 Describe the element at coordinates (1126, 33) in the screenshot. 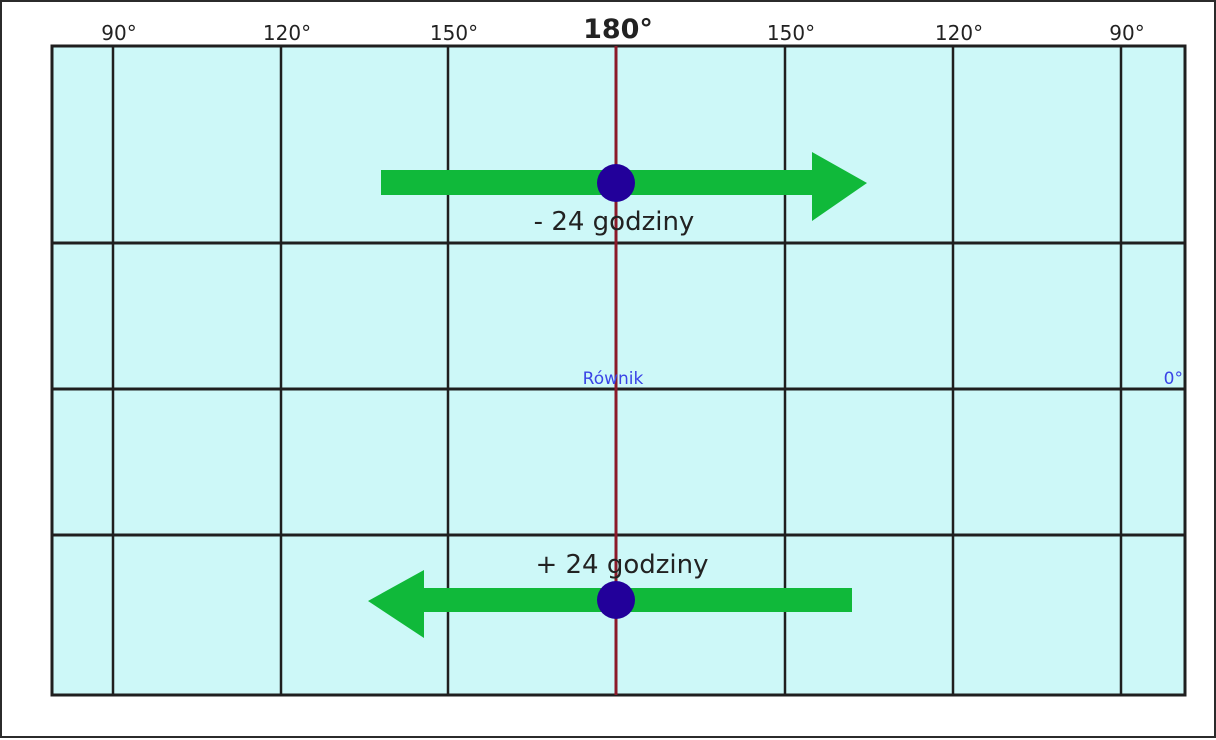

I see `longitude-label-90e: 90°` at that location.